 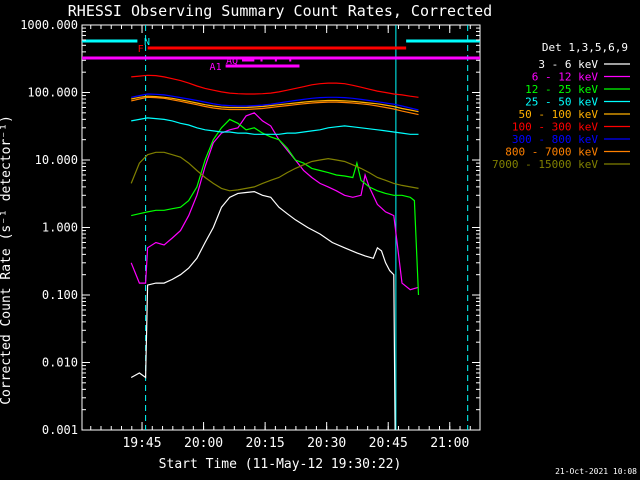 What do you see at coordinates (545, 164) in the screenshot?
I see `legend-entry-label: 7000 - 15000 keV` at bounding box center [545, 164].